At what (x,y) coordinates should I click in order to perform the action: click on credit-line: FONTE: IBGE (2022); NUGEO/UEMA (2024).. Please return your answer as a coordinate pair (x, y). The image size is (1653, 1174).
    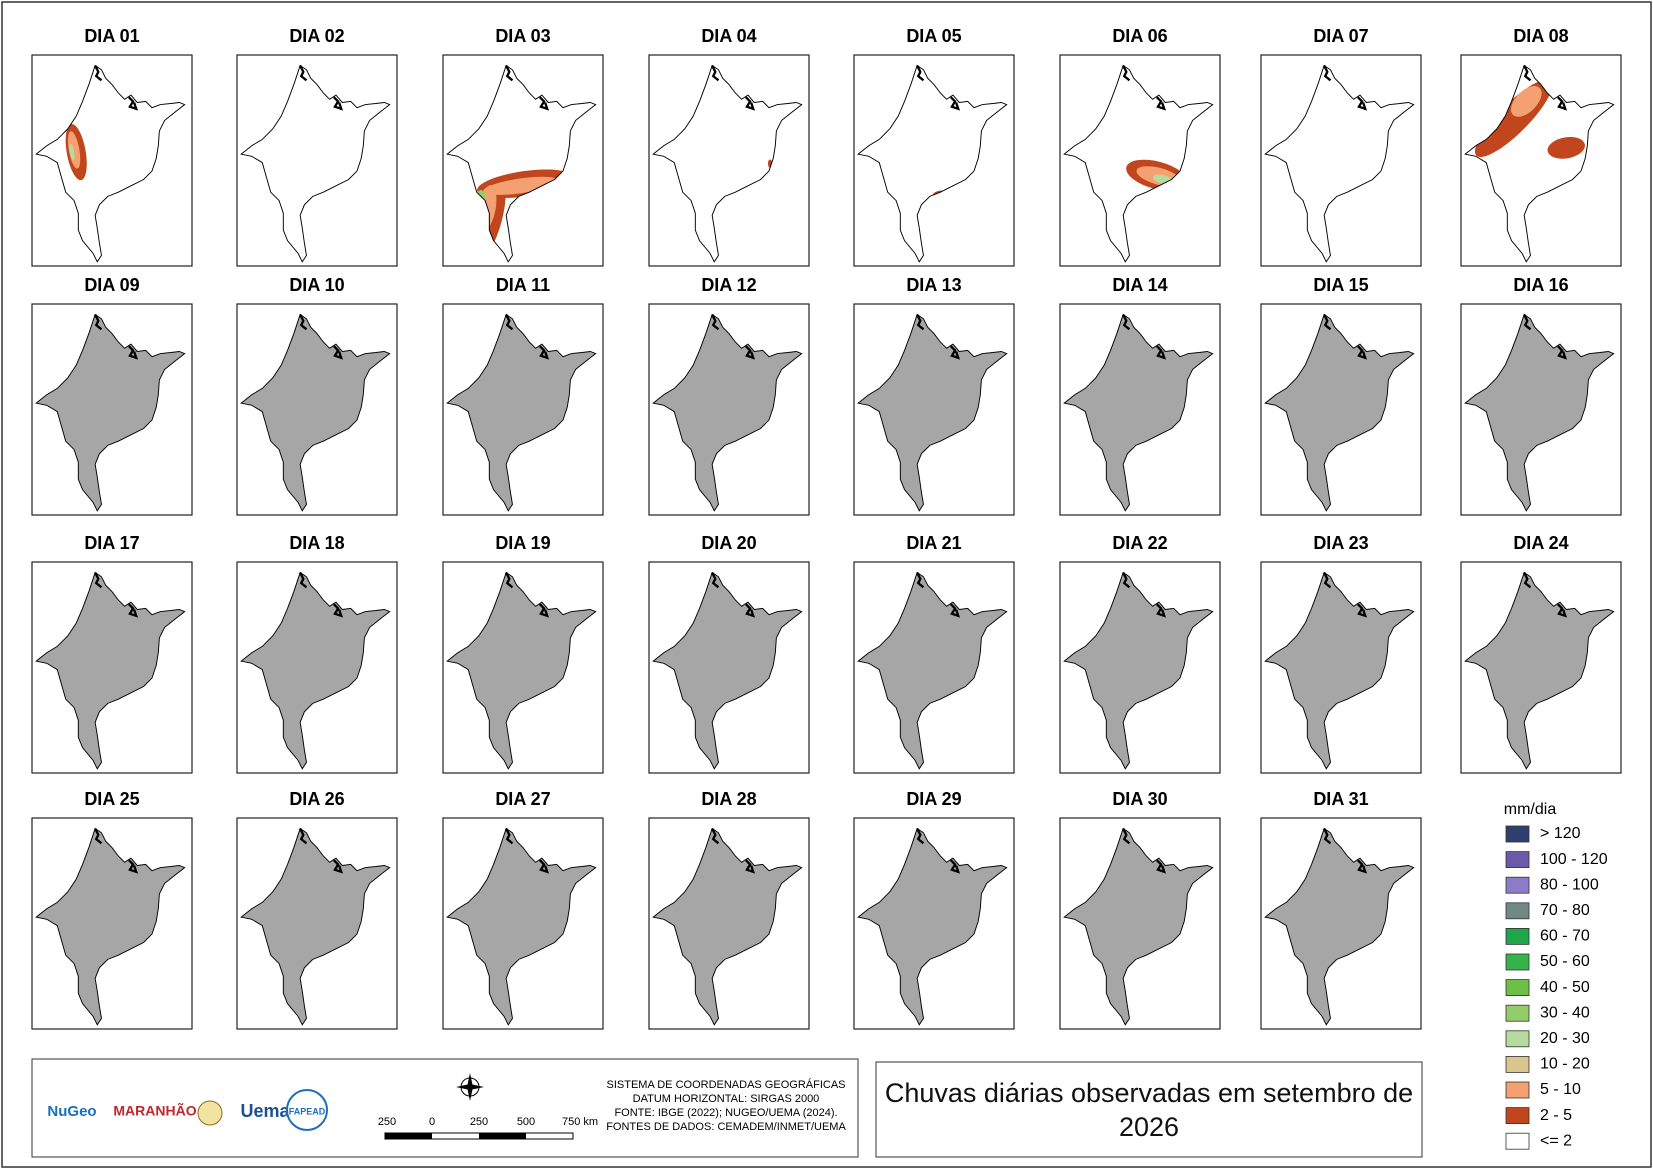
    Looking at the image, I should click on (725, 1113).